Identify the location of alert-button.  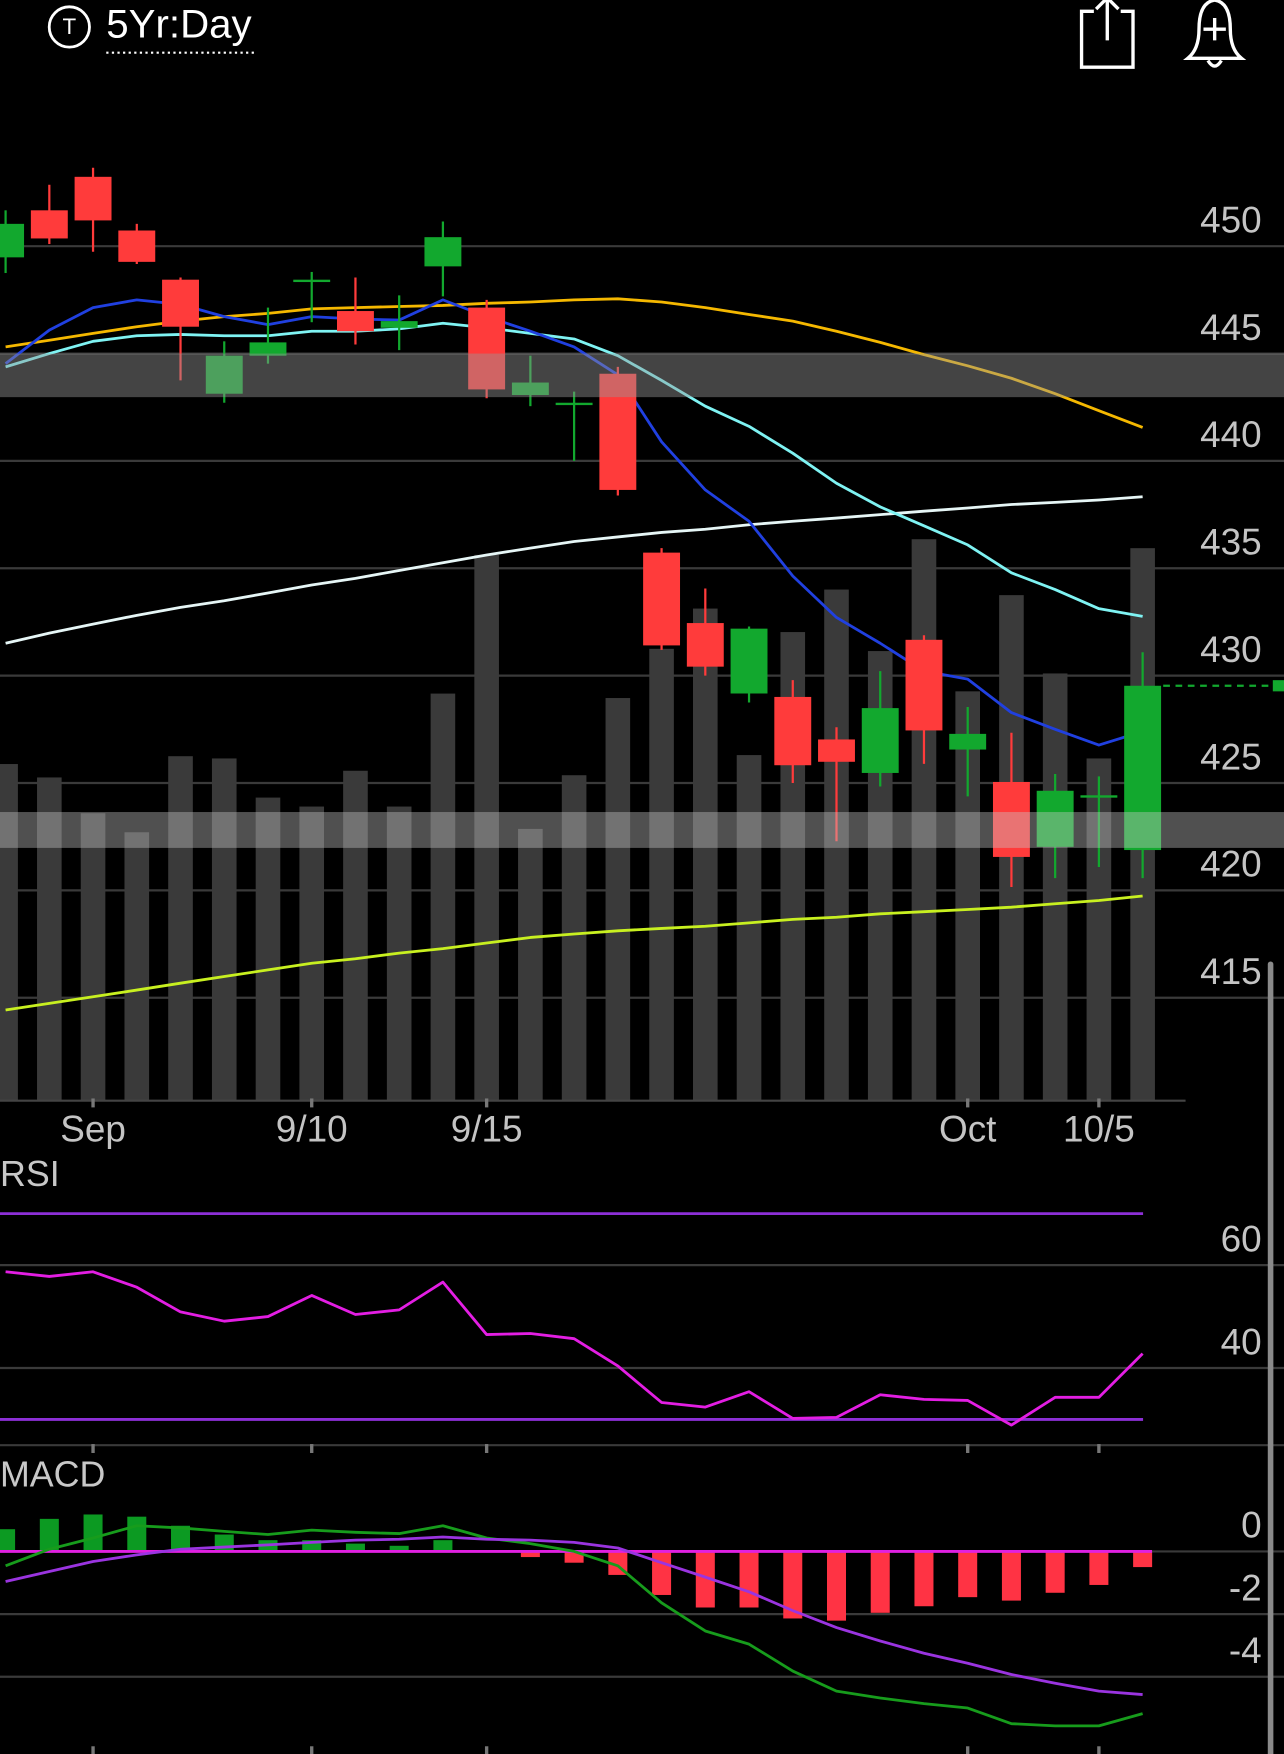
(1215, 34).